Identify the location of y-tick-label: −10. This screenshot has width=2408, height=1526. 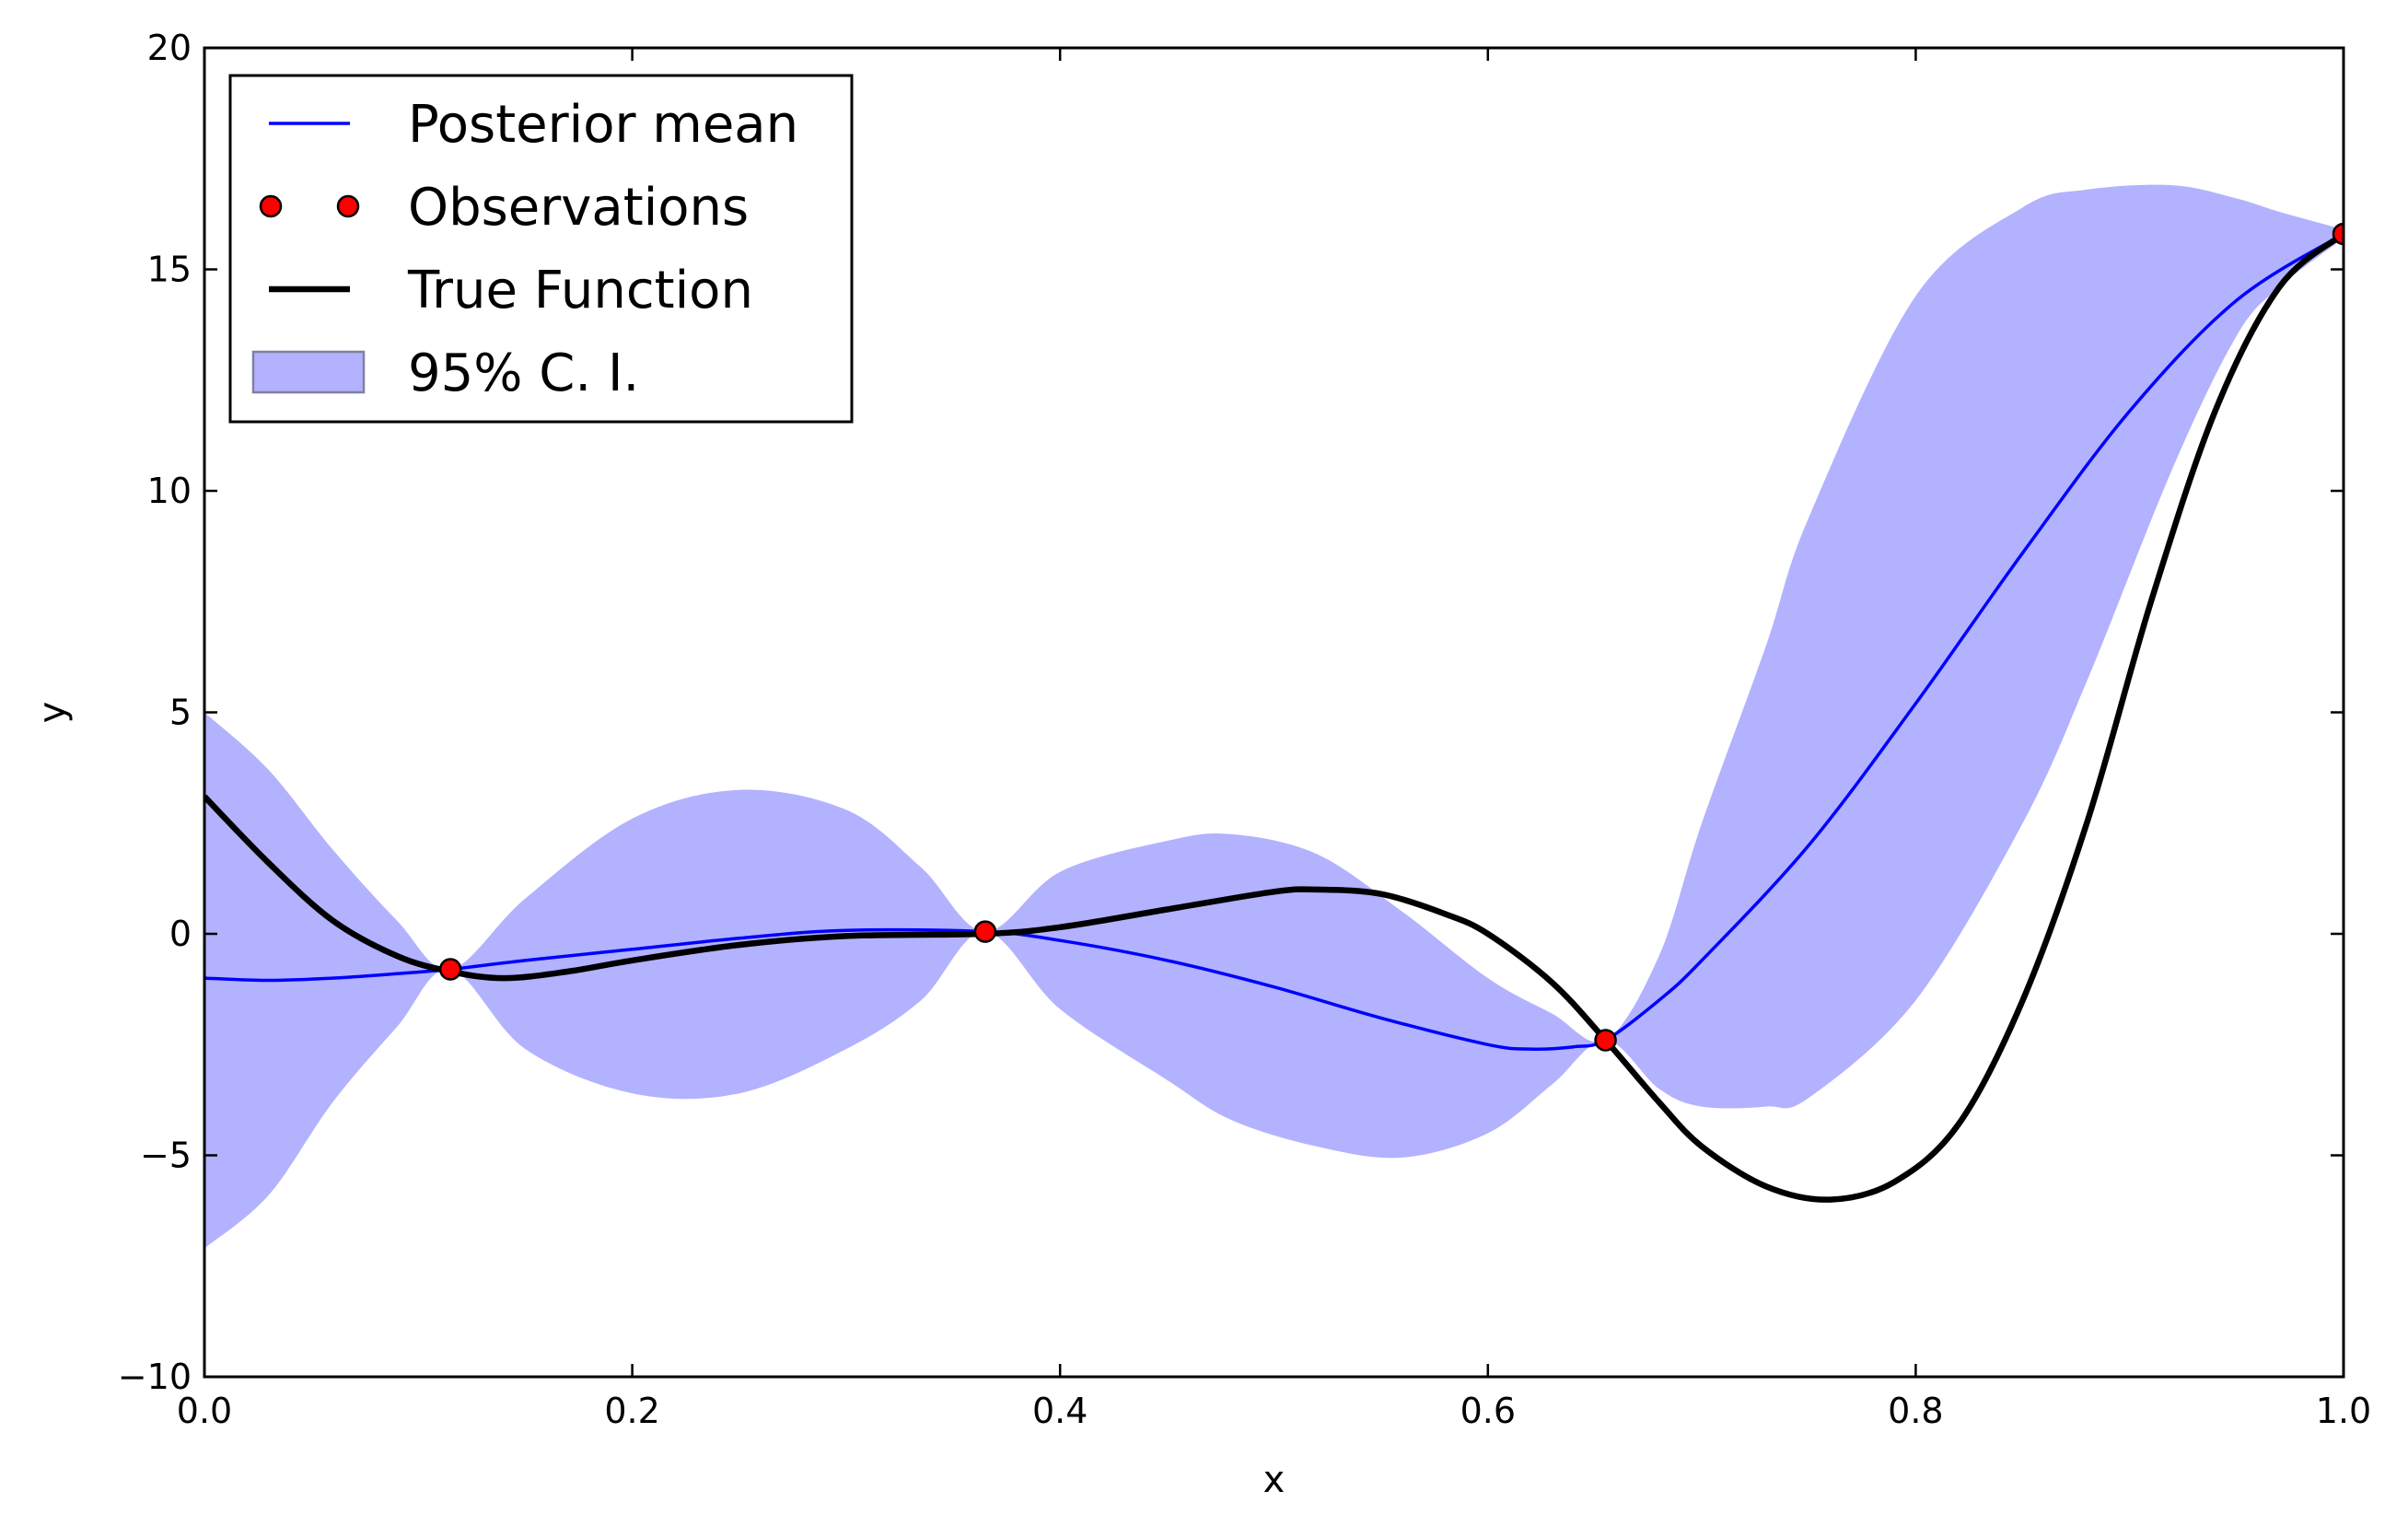
(155, 1377).